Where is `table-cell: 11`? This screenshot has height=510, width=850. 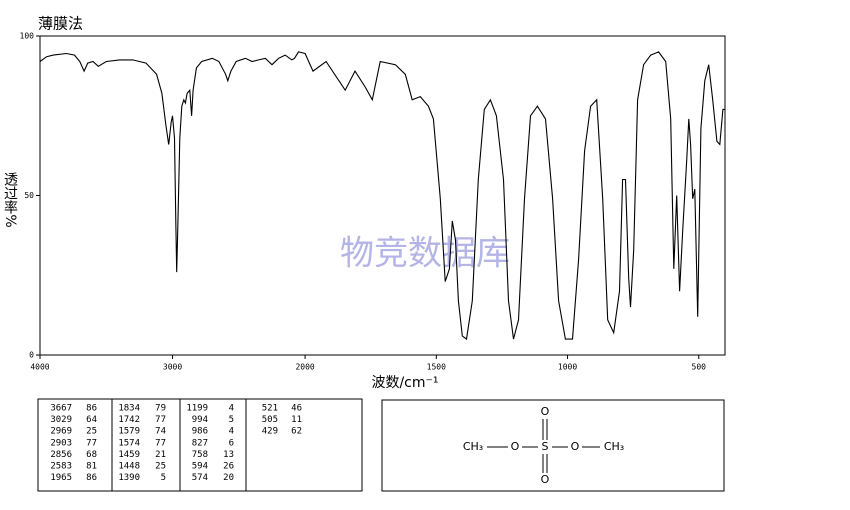 table-cell: 11 is located at coordinates (296, 420).